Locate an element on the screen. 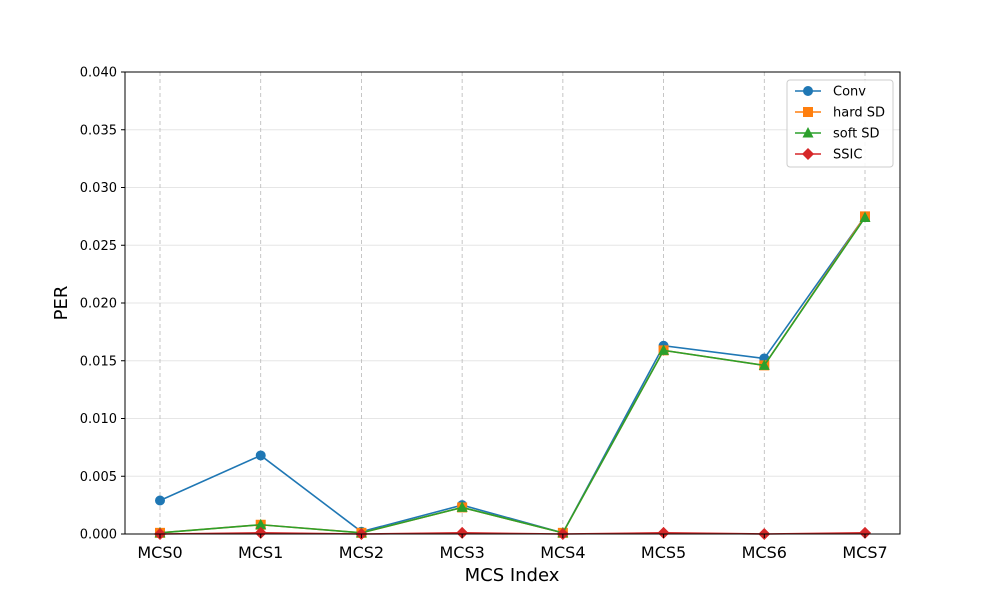 Image resolution: width=1000 pixels, height=600 pixels. x-tick-label: MCS7 is located at coordinates (864, 552).